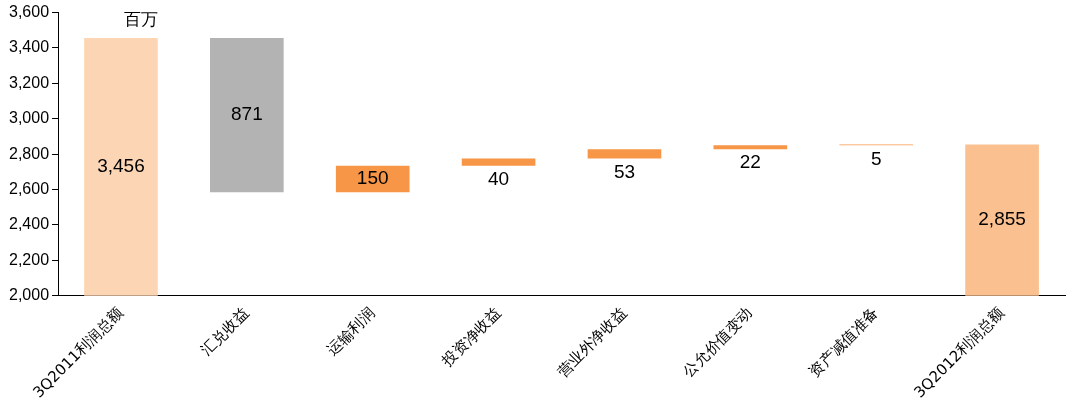 The width and height of the screenshot is (1075, 409). I want to click on y-tick-label: 2,400, so click(29, 224).